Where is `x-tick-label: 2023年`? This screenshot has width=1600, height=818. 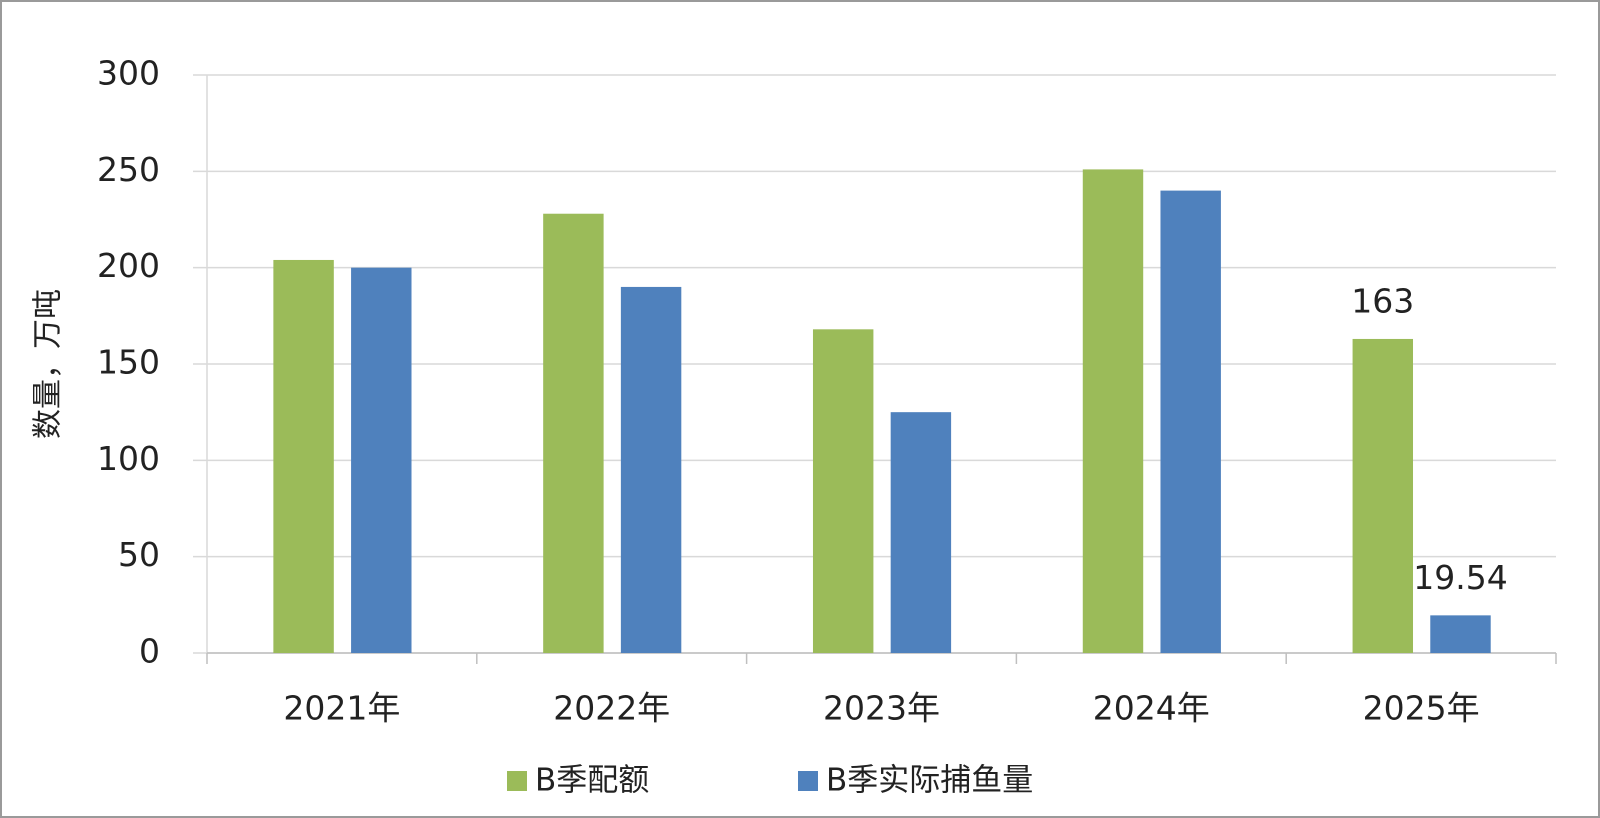
x-tick-label: 2023年 is located at coordinates (881, 708).